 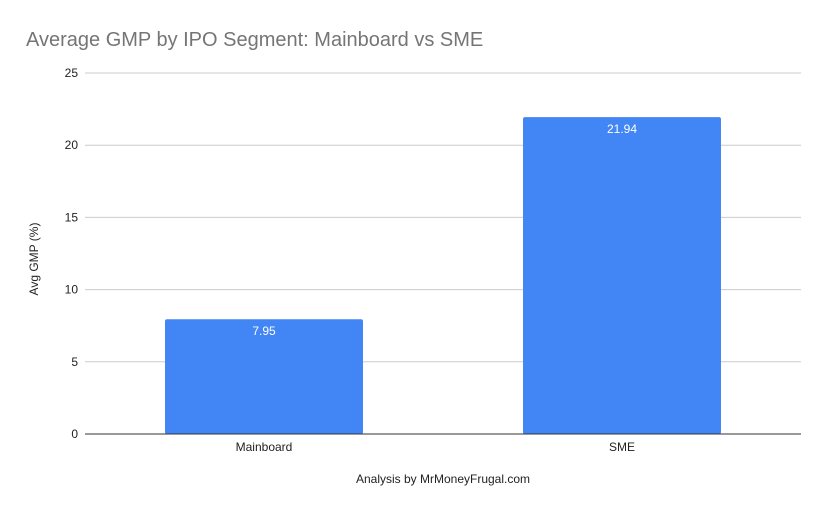 What do you see at coordinates (622, 447) in the screenshot?
I see `x-tick-label: SME` at bounding box center [622, 447].